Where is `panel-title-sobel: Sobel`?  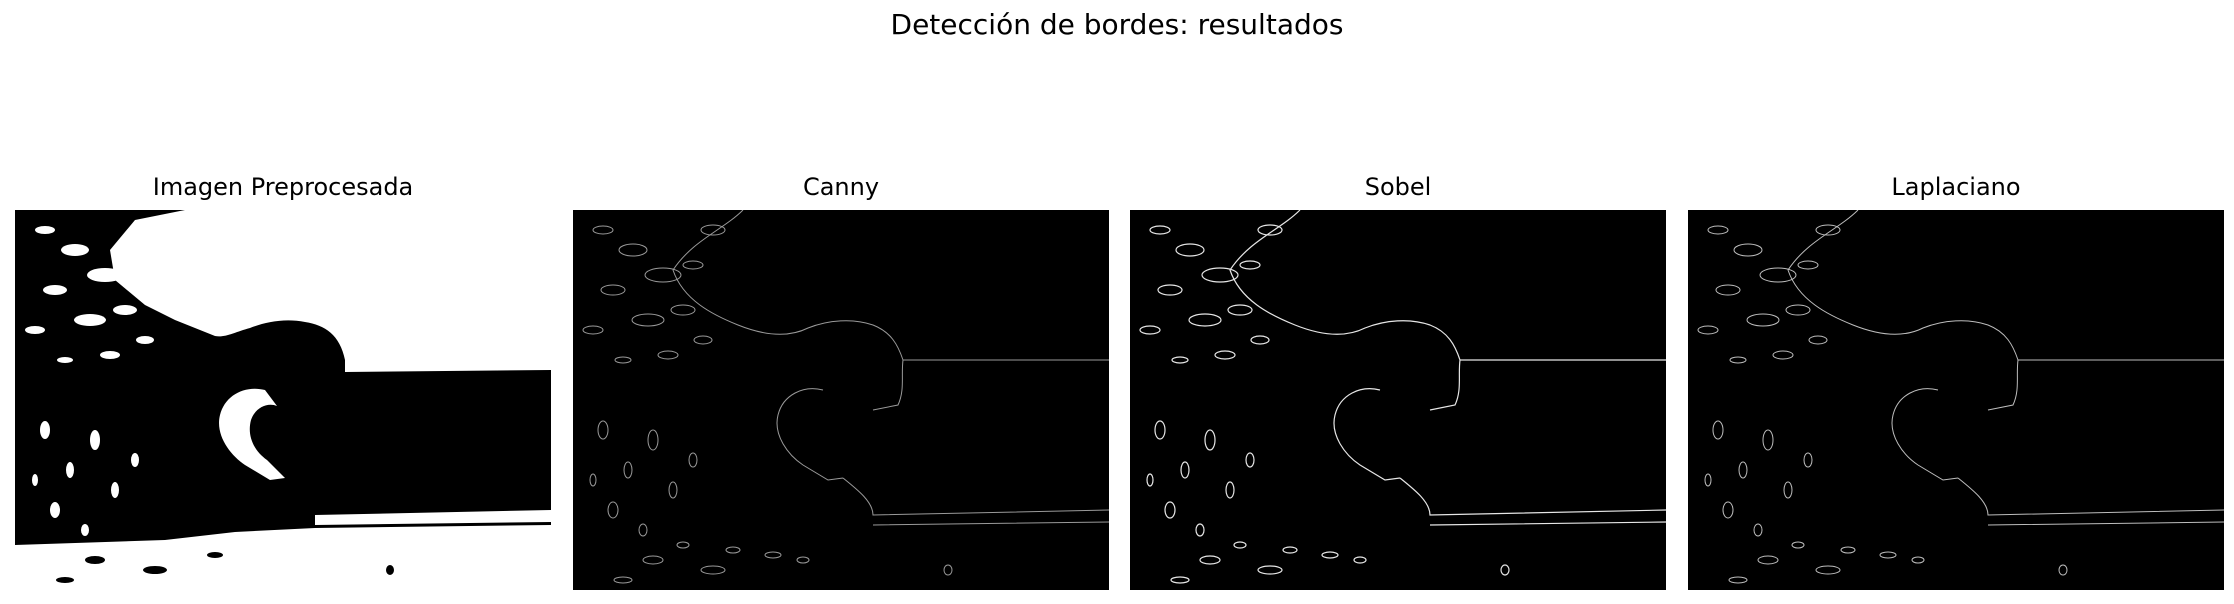
panel-title-sobel: Sobel is located at coordinates (1398, 187).